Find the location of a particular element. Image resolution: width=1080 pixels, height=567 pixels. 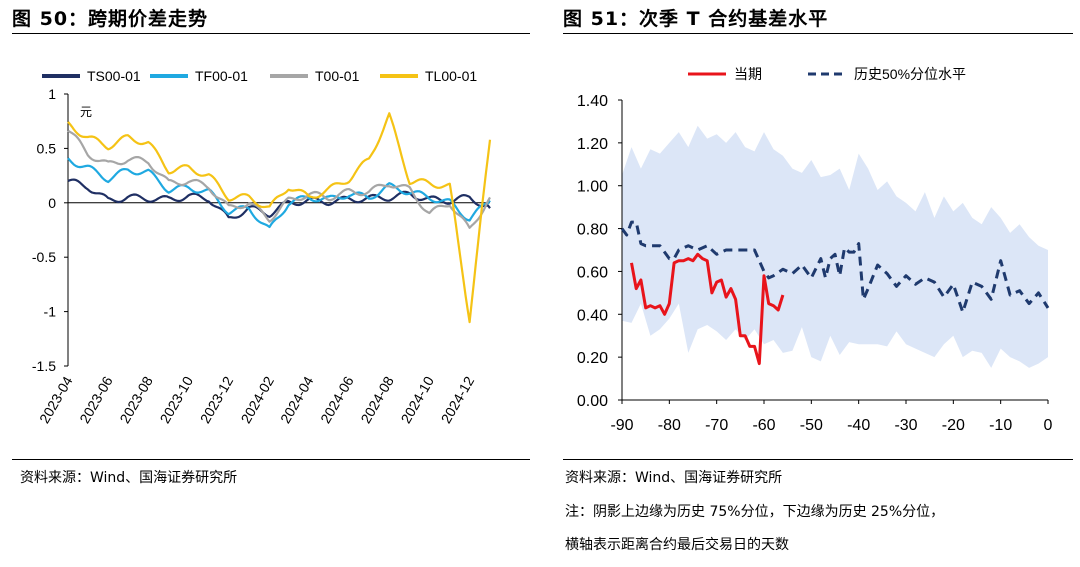

left-x-tick-label: 2023-04 is located at coordinates (56, 399).